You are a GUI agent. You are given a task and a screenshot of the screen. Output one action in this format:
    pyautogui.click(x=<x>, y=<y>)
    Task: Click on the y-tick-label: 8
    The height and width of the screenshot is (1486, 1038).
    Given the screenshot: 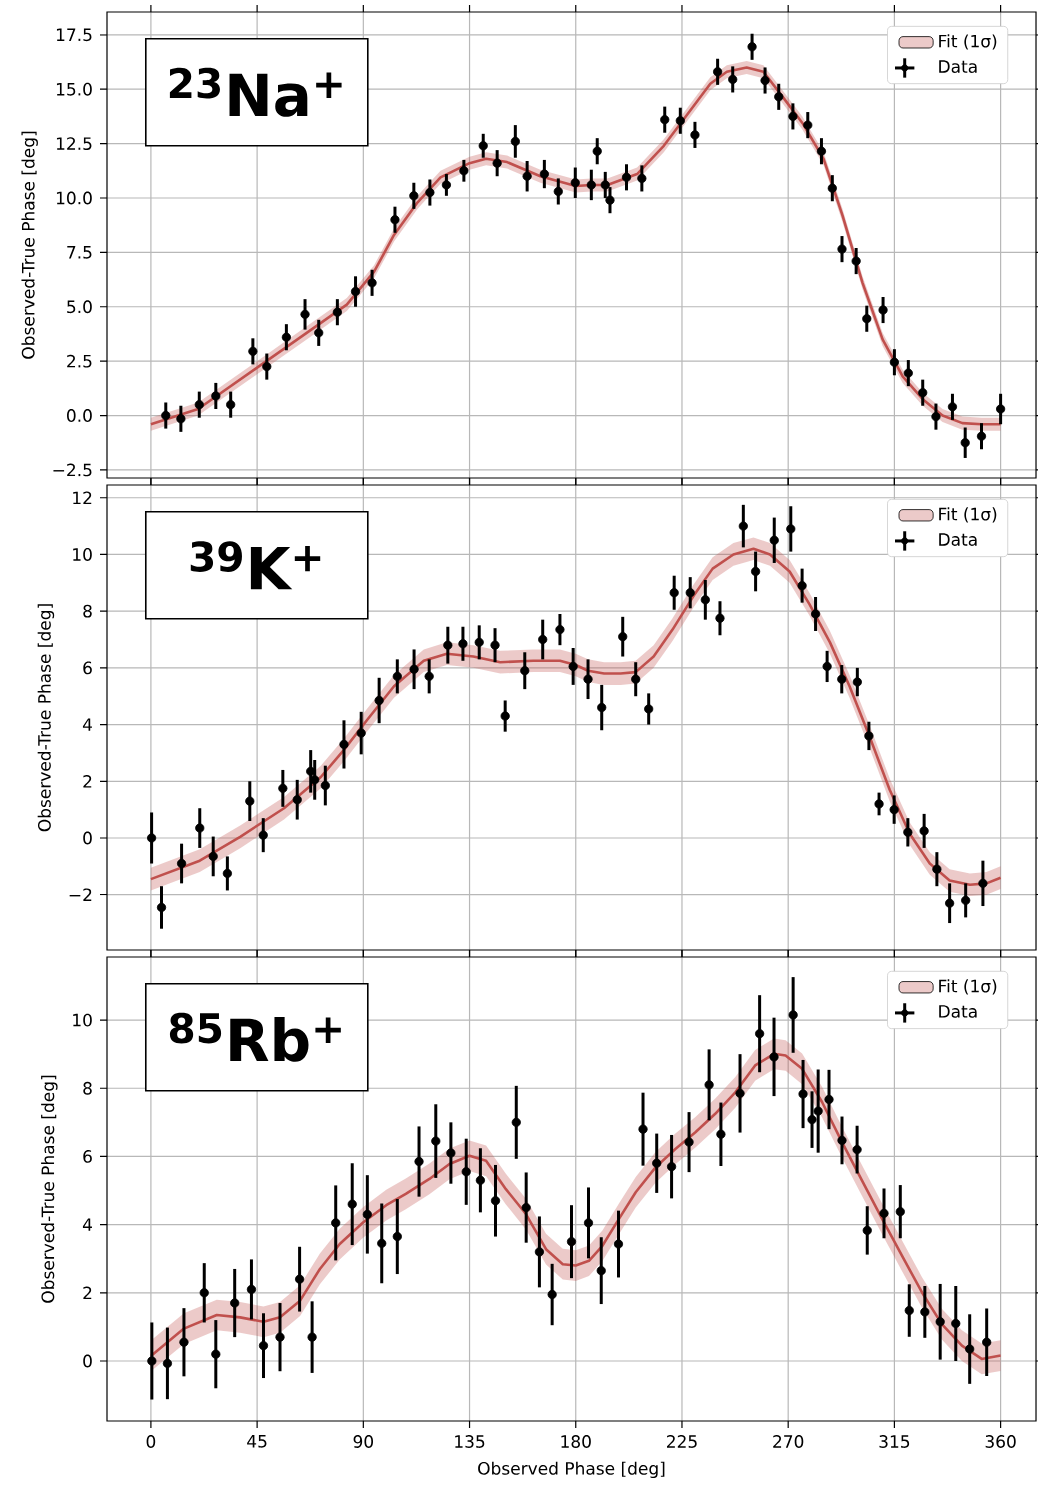 What is the action you would take?
    pyautogui.click(x=87, y=1088)
    